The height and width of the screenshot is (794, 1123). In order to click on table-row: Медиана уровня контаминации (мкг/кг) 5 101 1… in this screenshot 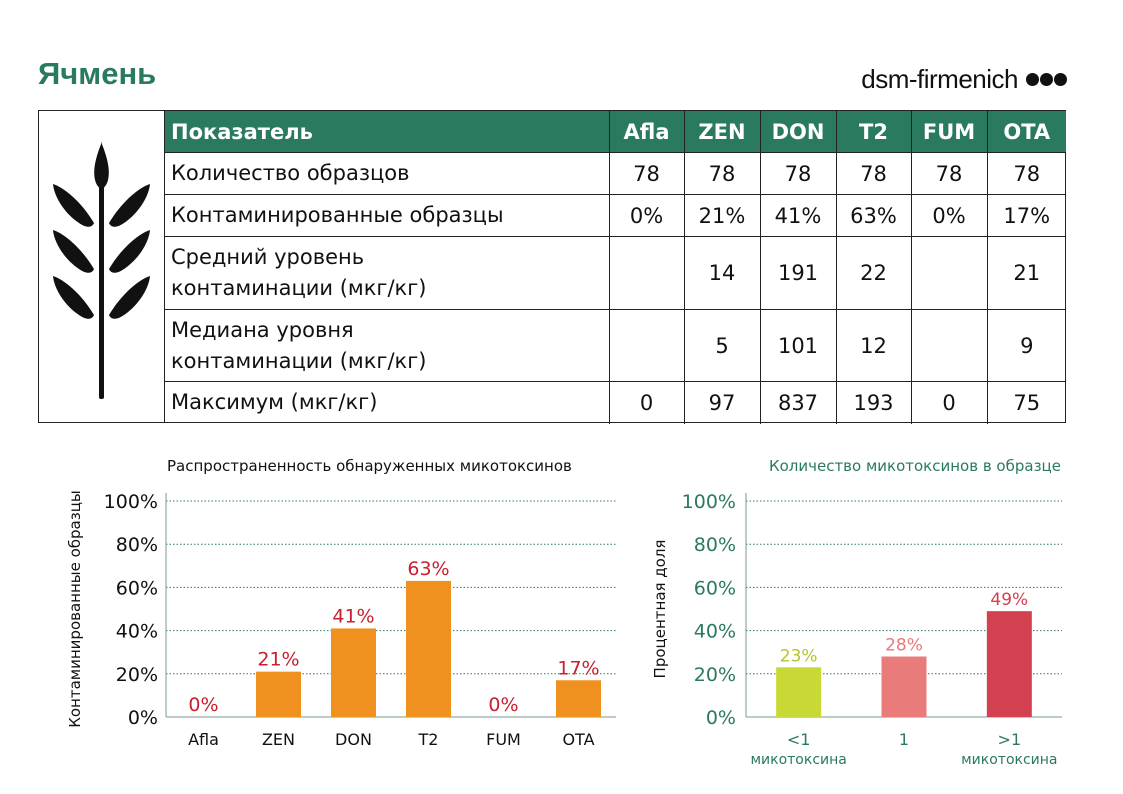, I will do `click(615, 345)`.